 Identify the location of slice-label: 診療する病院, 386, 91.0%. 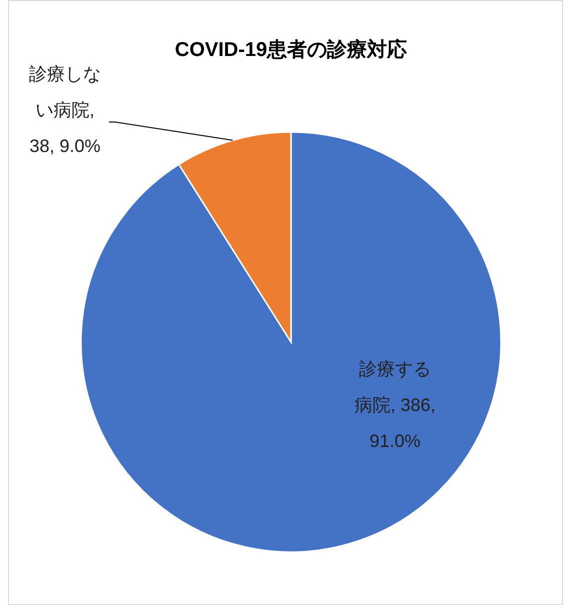
(395, 405).